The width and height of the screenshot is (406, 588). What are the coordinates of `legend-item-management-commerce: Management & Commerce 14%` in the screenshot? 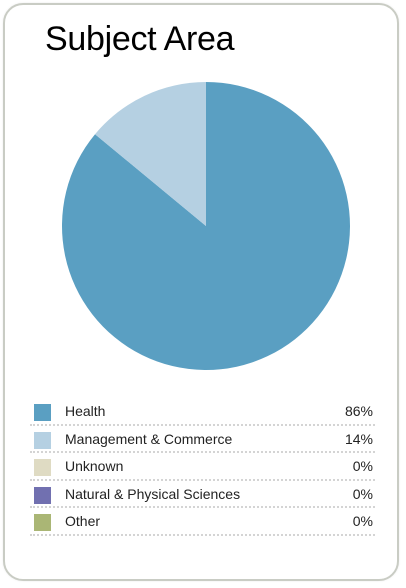 It's located at (202, 439).